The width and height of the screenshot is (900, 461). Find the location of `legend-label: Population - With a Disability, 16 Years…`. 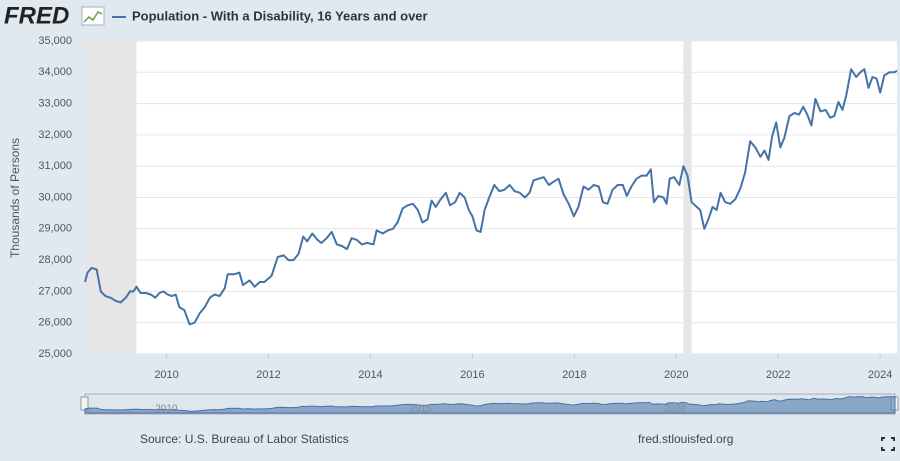

legend-label: Population - With a Disability, 16 Years… is located at coordinates (280, 15).